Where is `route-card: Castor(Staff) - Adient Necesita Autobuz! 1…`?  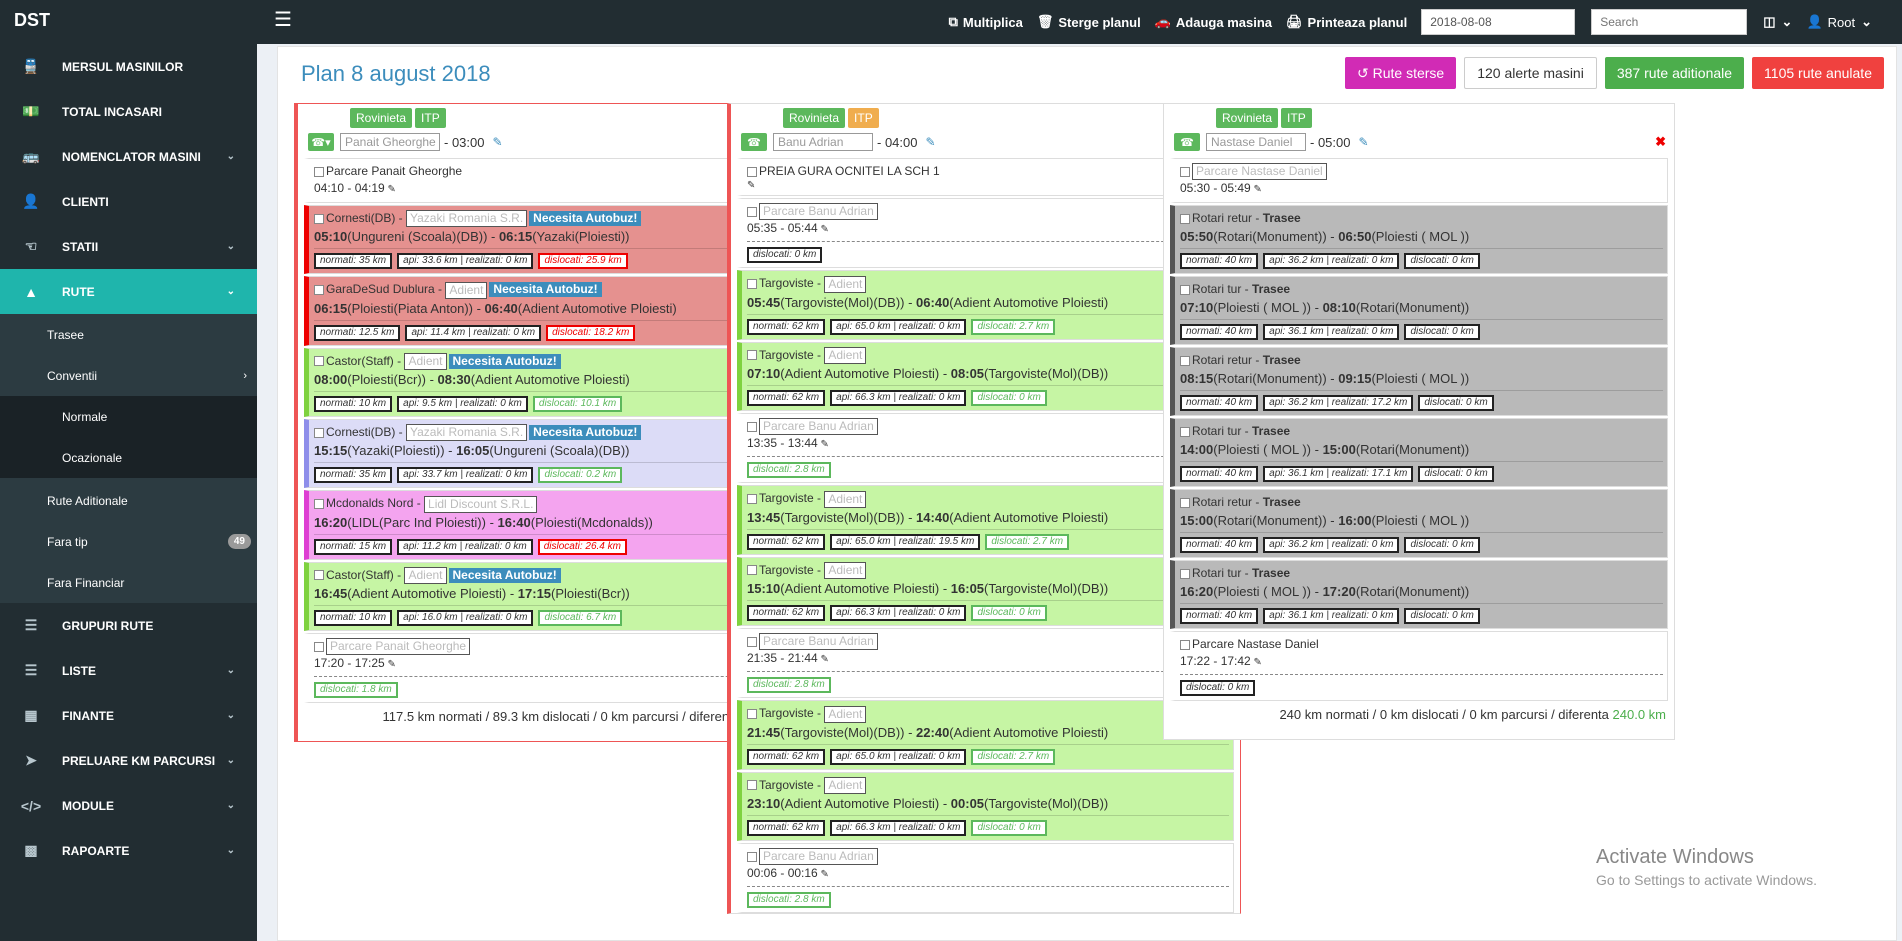
route-card: Castor(Staff) - Adient Necesita Autobuz! 1… is located at coordinates (551, 596).